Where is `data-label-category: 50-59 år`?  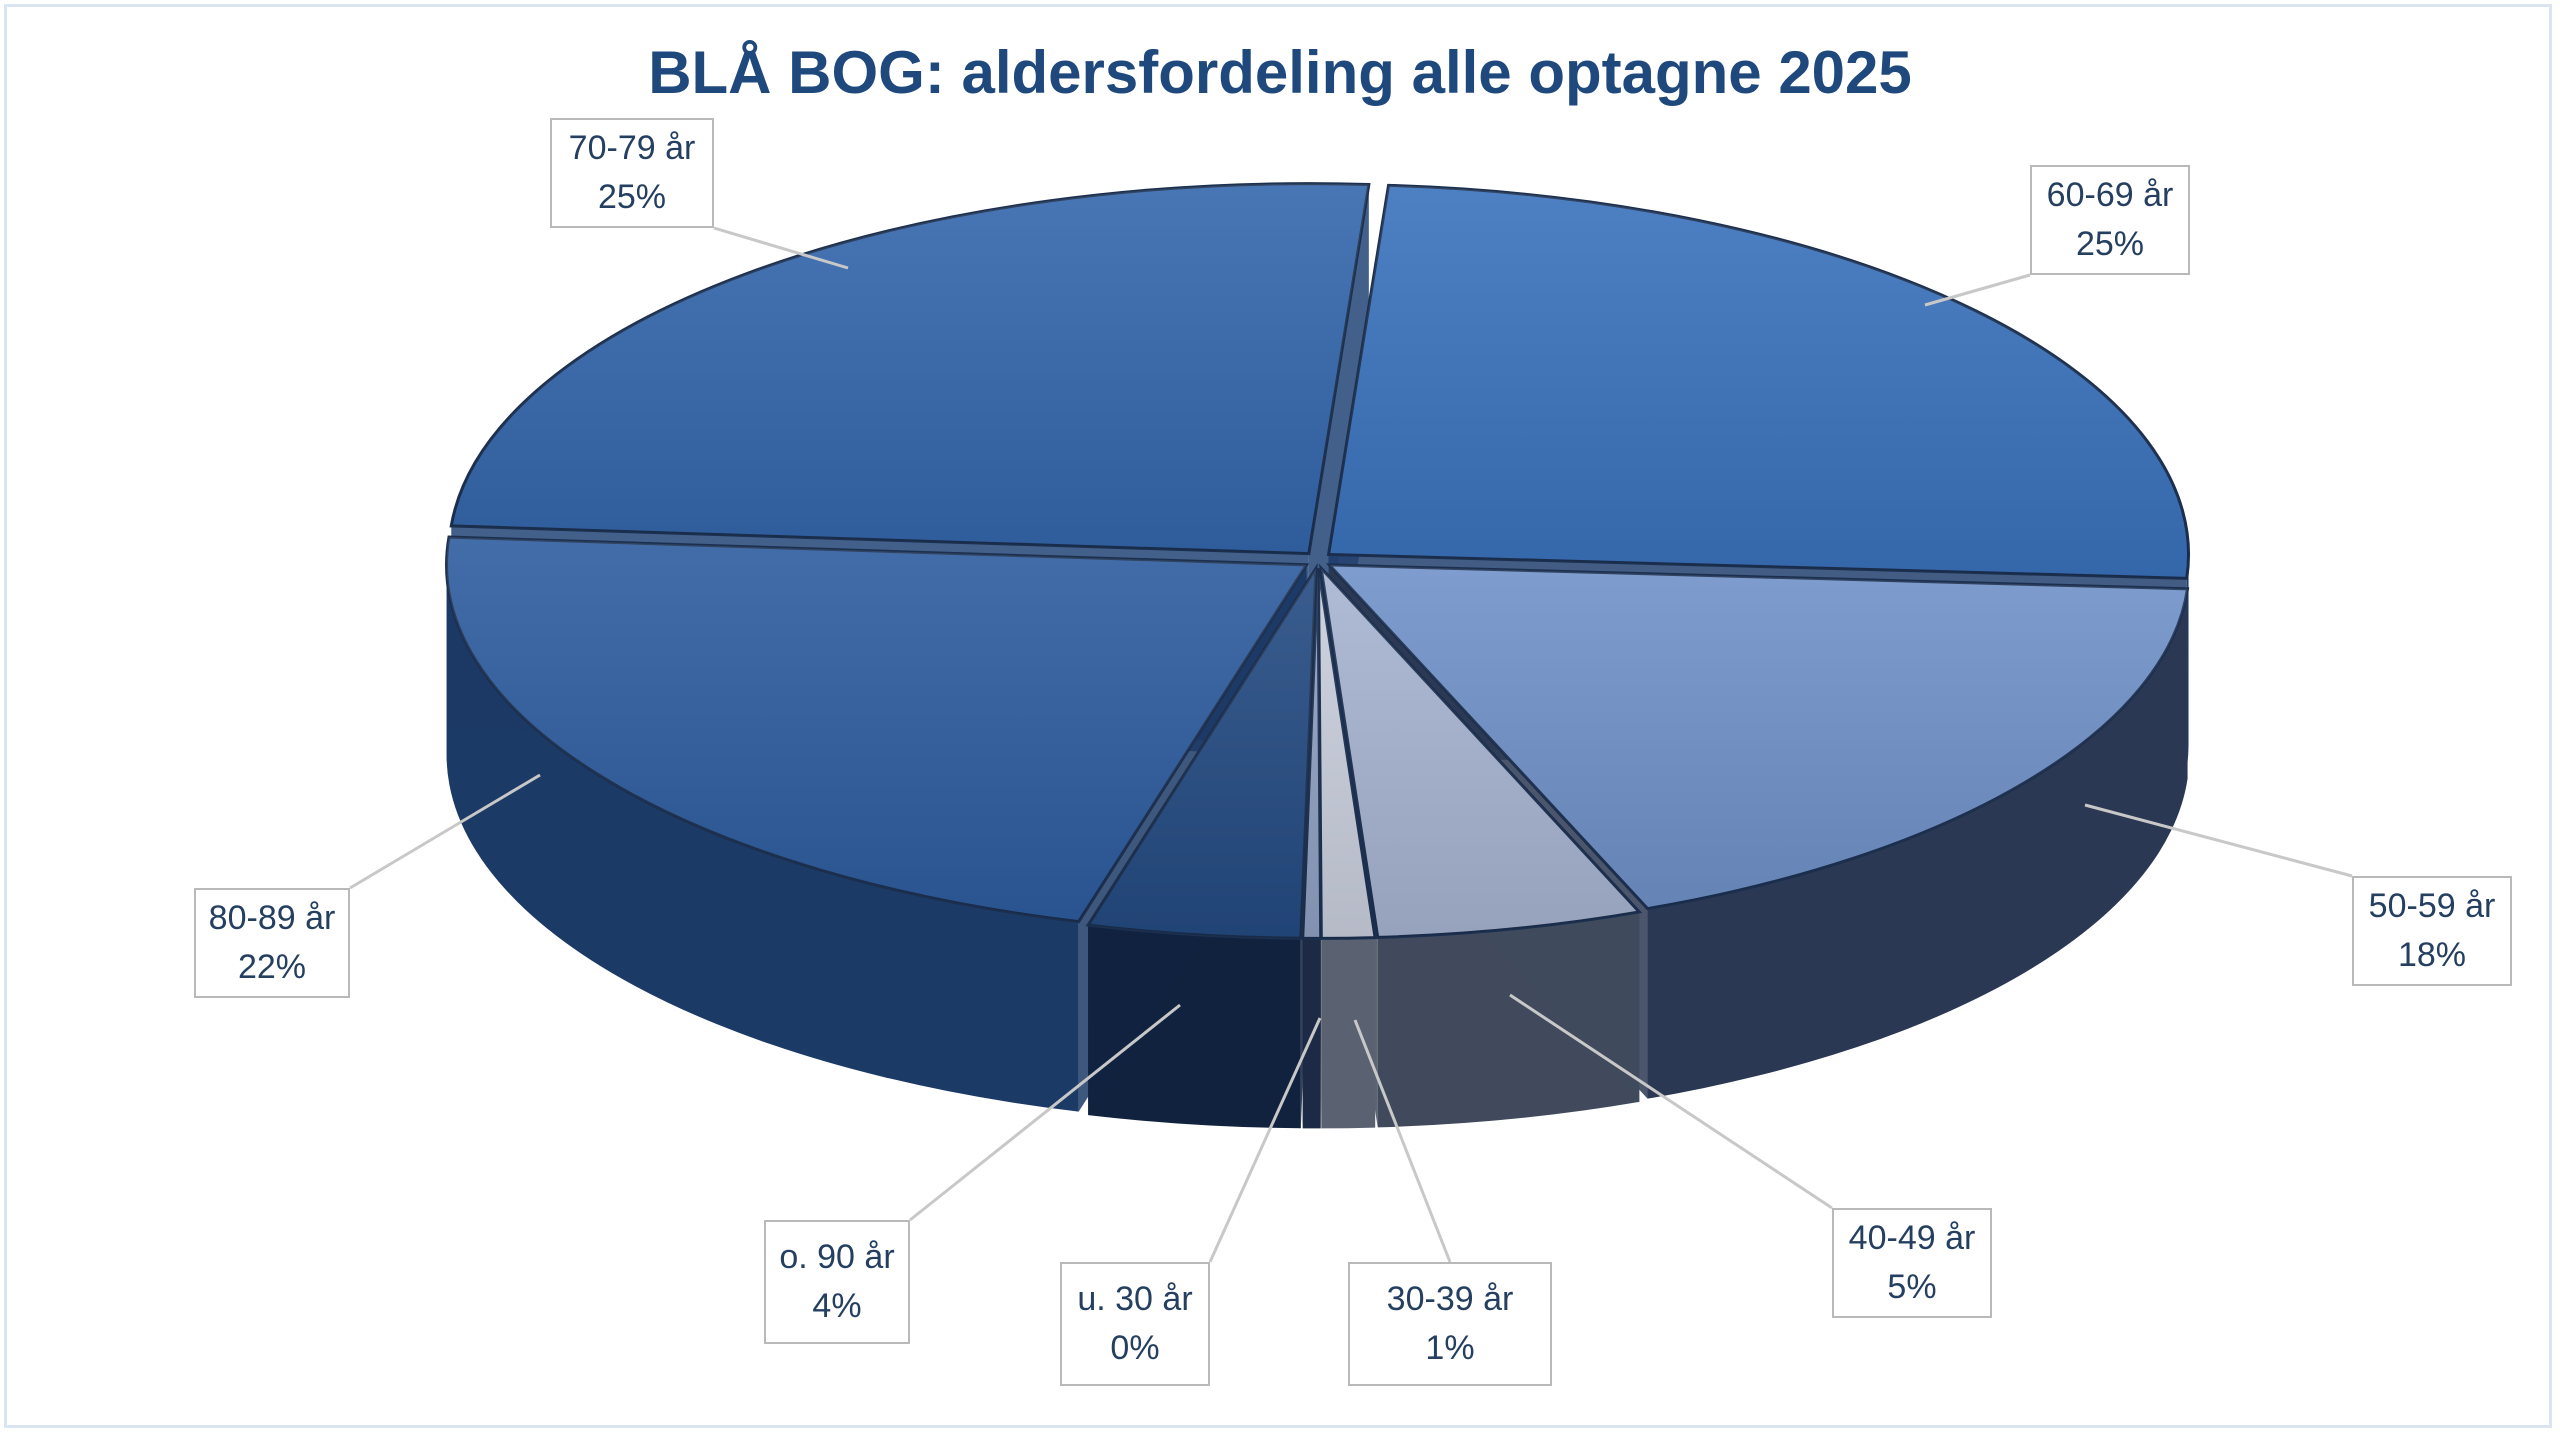 data-label-category: 50-59 år is located at coordinates (2432, 905).